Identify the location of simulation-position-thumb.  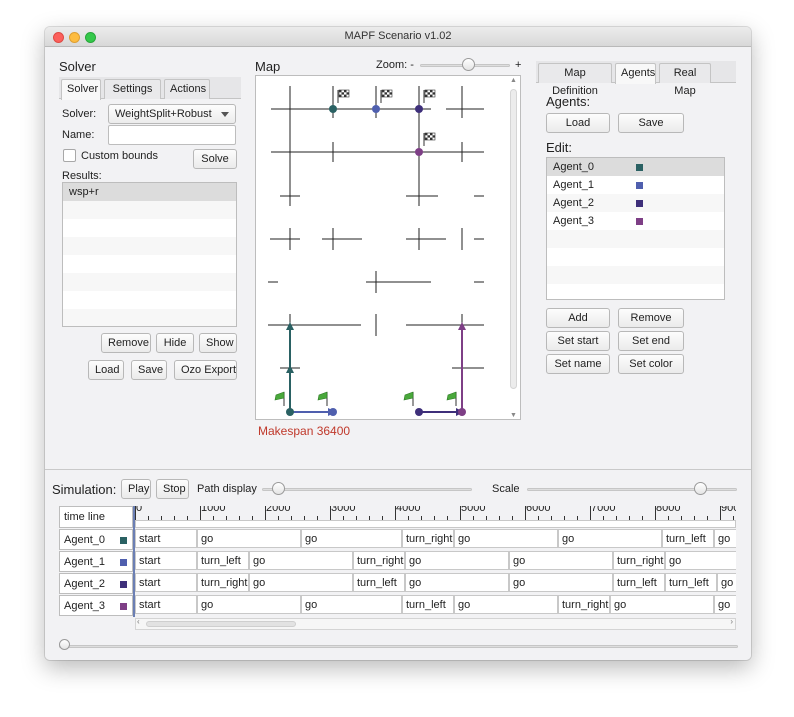
(64, 644).